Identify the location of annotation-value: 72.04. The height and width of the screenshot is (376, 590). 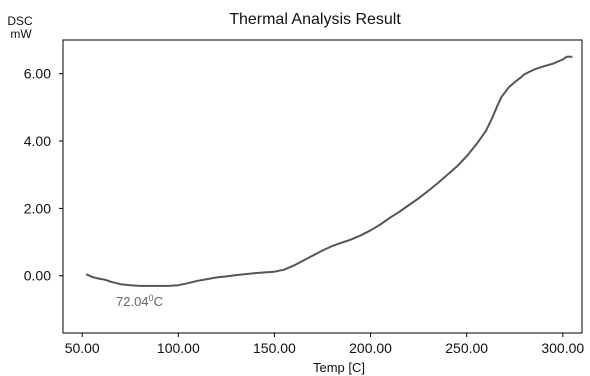
(132, 301).